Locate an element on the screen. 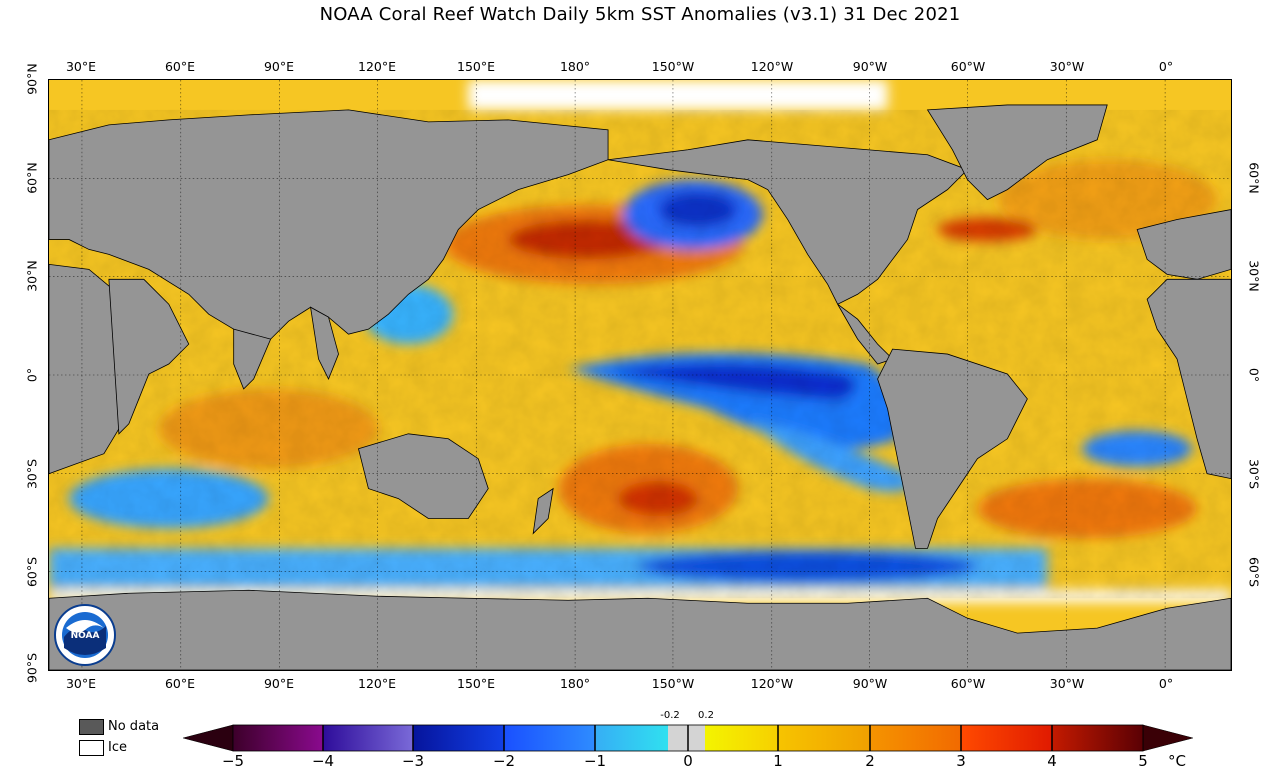 The height and width of the screenshot is (777, 1280). colorbar-label: 1 is located at coordinates (778, 761).